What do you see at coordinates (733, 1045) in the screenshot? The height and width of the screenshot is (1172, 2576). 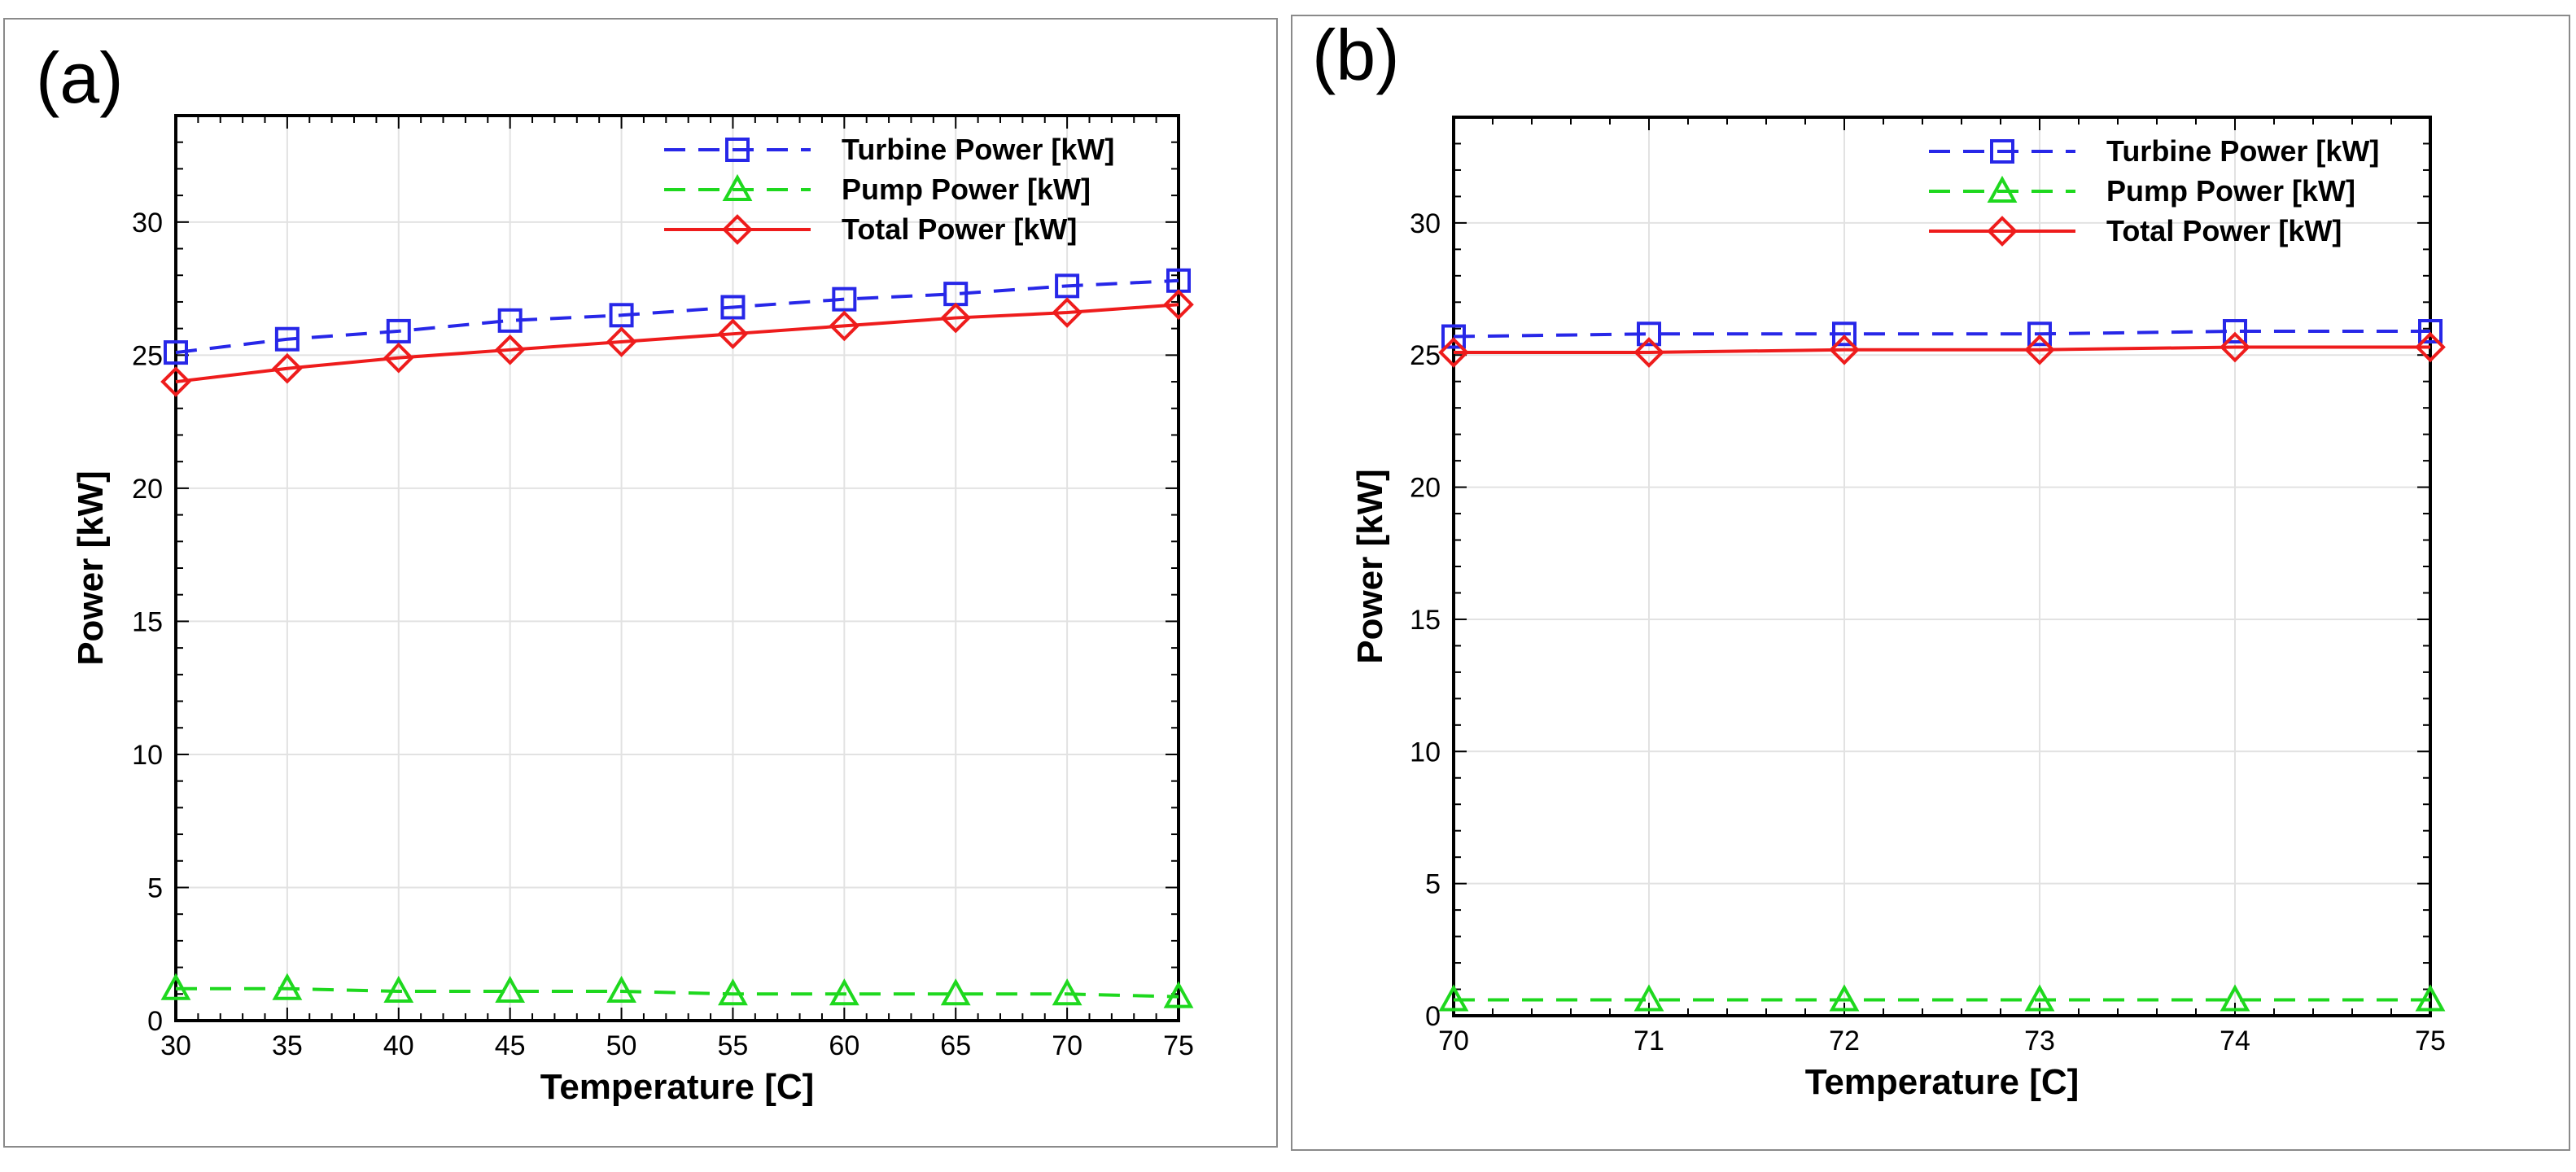 I see `x-tick-label: 55` at bounding box center [733, 1045].